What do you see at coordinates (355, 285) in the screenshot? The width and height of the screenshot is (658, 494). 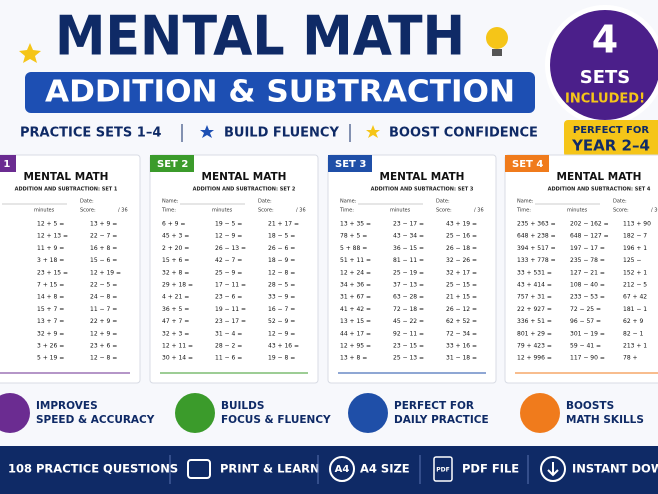 I see `problem: 34 + 36 =` at bounding box center [355, 285].